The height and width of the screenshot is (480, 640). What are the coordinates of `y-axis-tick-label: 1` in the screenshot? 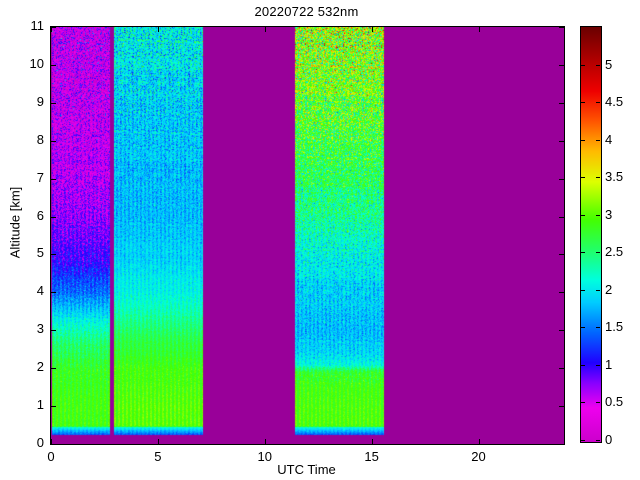 It's located at (40, 405).